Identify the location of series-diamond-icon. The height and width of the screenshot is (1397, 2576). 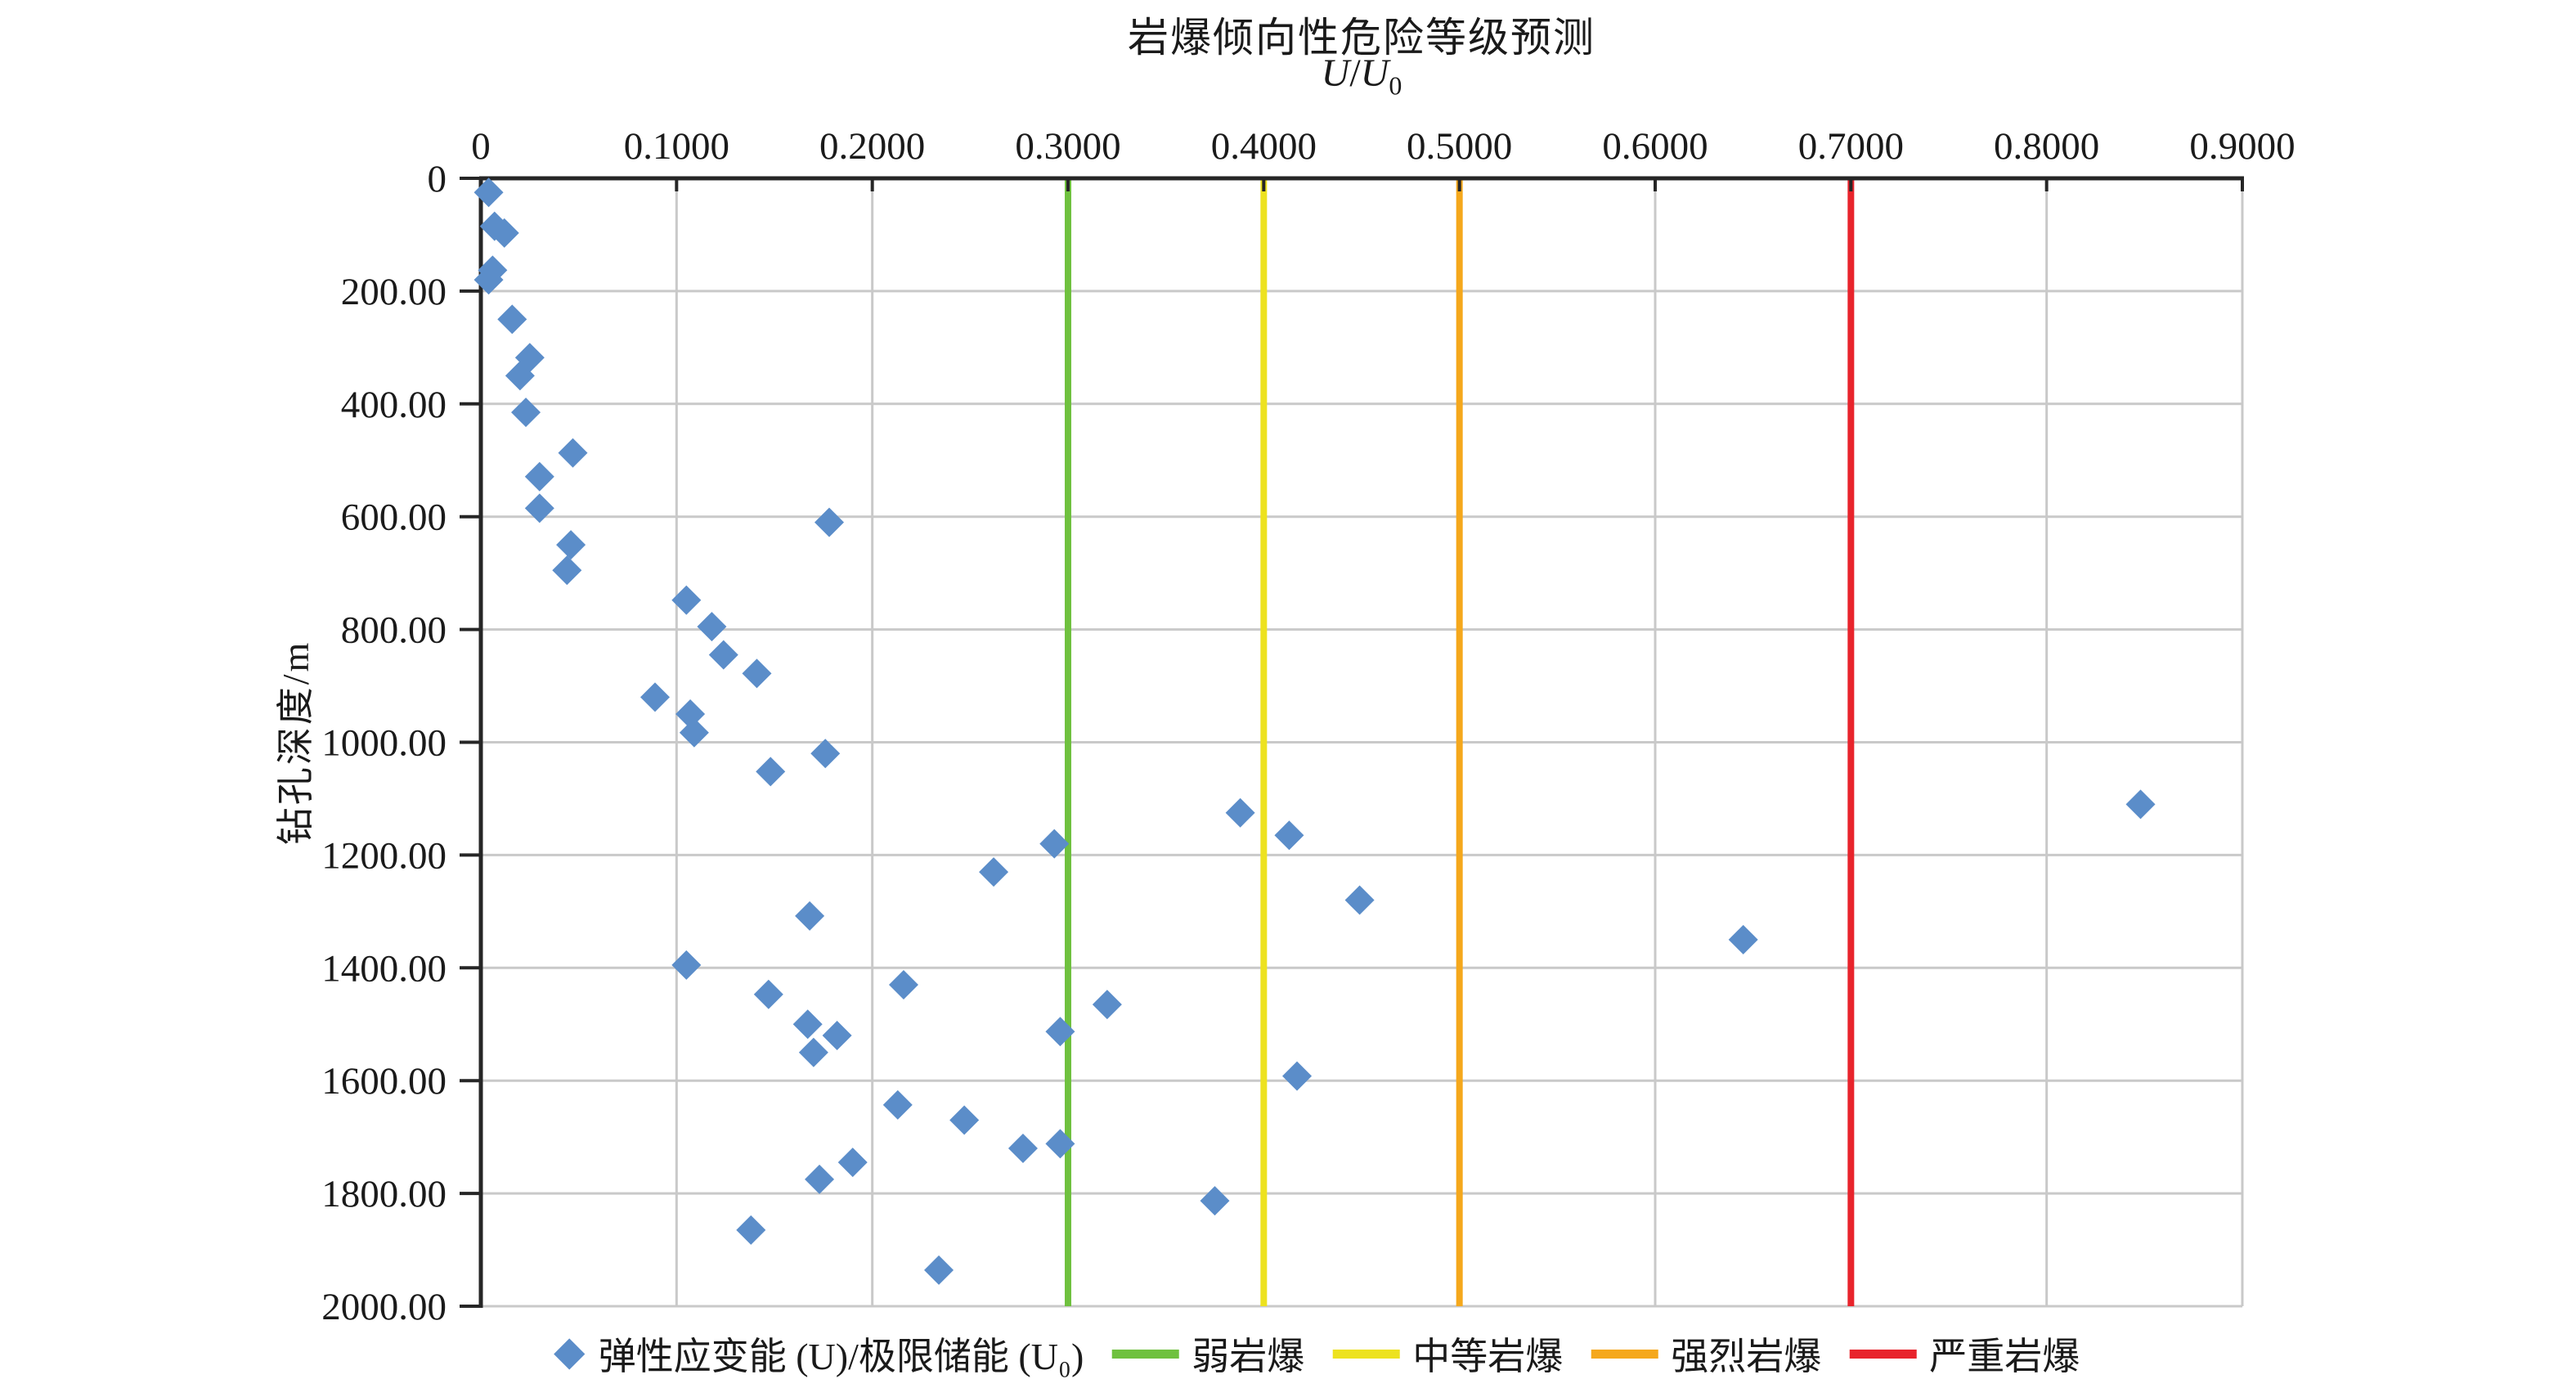
(570, 1353).